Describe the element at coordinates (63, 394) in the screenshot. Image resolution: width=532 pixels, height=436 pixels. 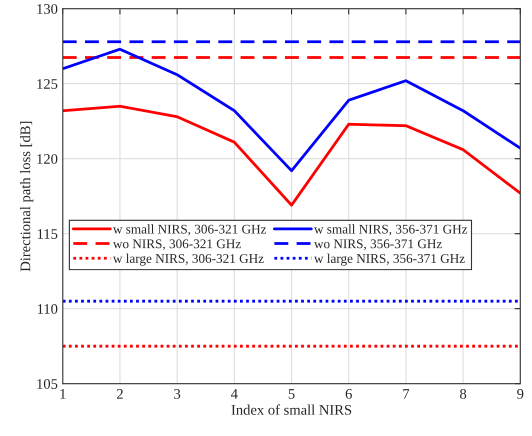
I see `x-tick-label: 1` at that location.